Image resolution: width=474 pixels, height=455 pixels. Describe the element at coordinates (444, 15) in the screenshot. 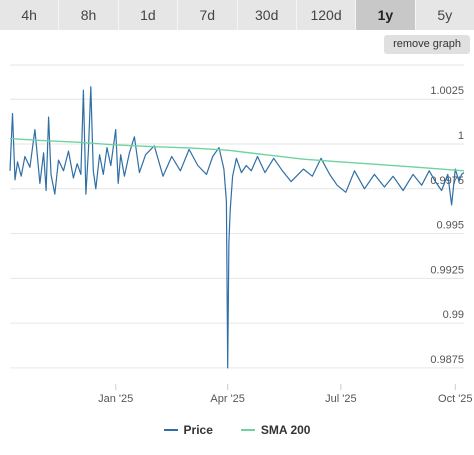

I see `tab-5y: 5y` at that location.